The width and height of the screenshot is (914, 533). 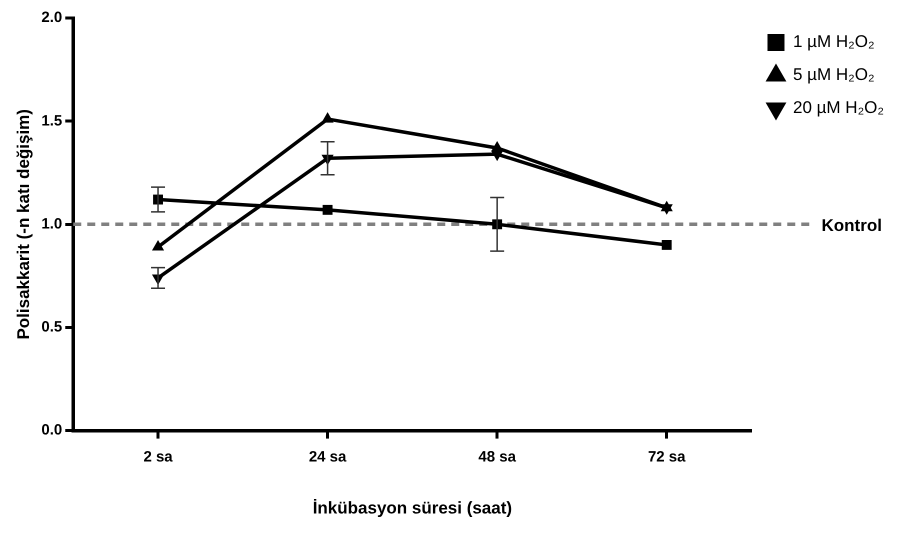 What do you see at coordinates (51, 327) in the screenshot?
I see `y-tick-label: 0.5` at bounding box center [51, 327].